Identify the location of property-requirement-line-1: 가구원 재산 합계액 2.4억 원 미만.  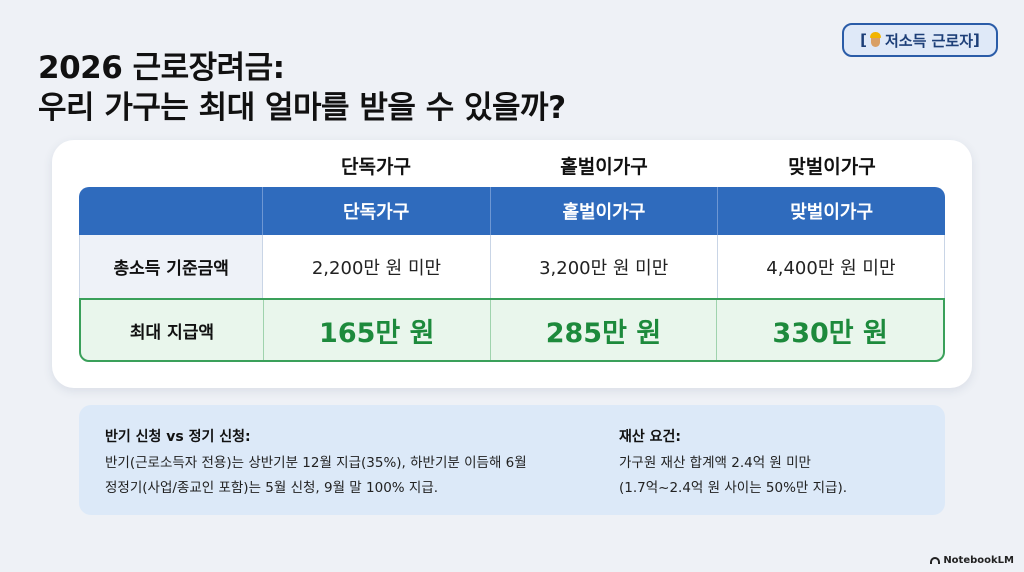
(715, 463).